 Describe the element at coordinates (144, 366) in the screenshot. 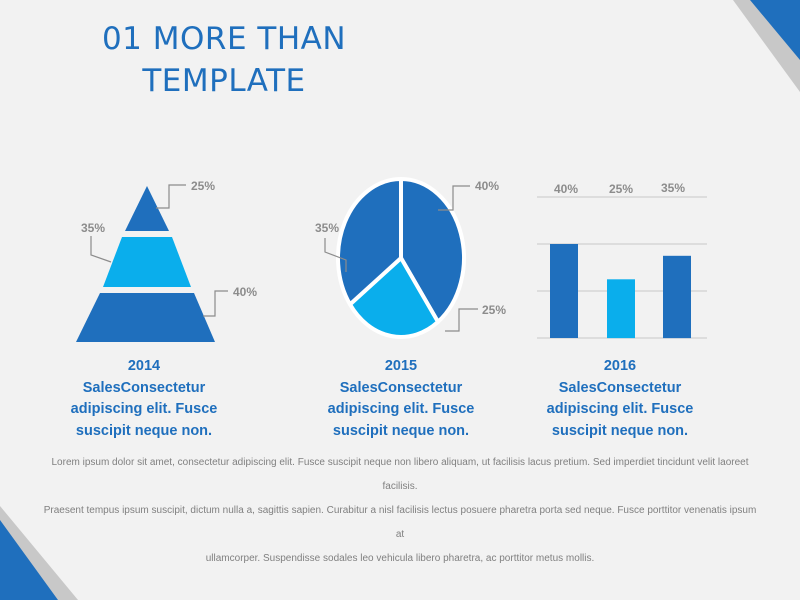

I see `caption-year: 2014` at that location.